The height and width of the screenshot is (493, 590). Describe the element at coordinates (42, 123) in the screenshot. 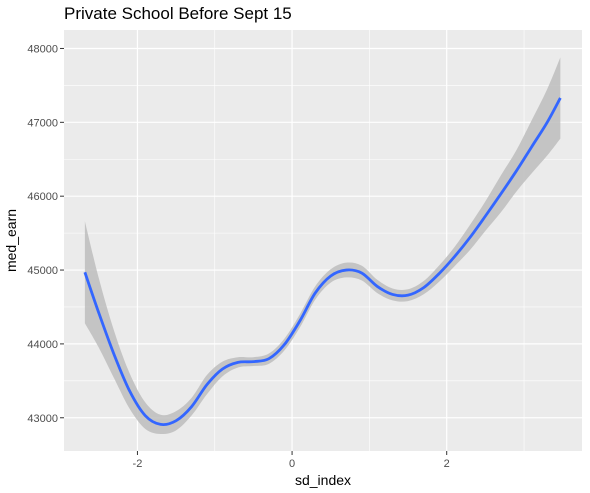

I see `y-tick-label: 47000` at that location.